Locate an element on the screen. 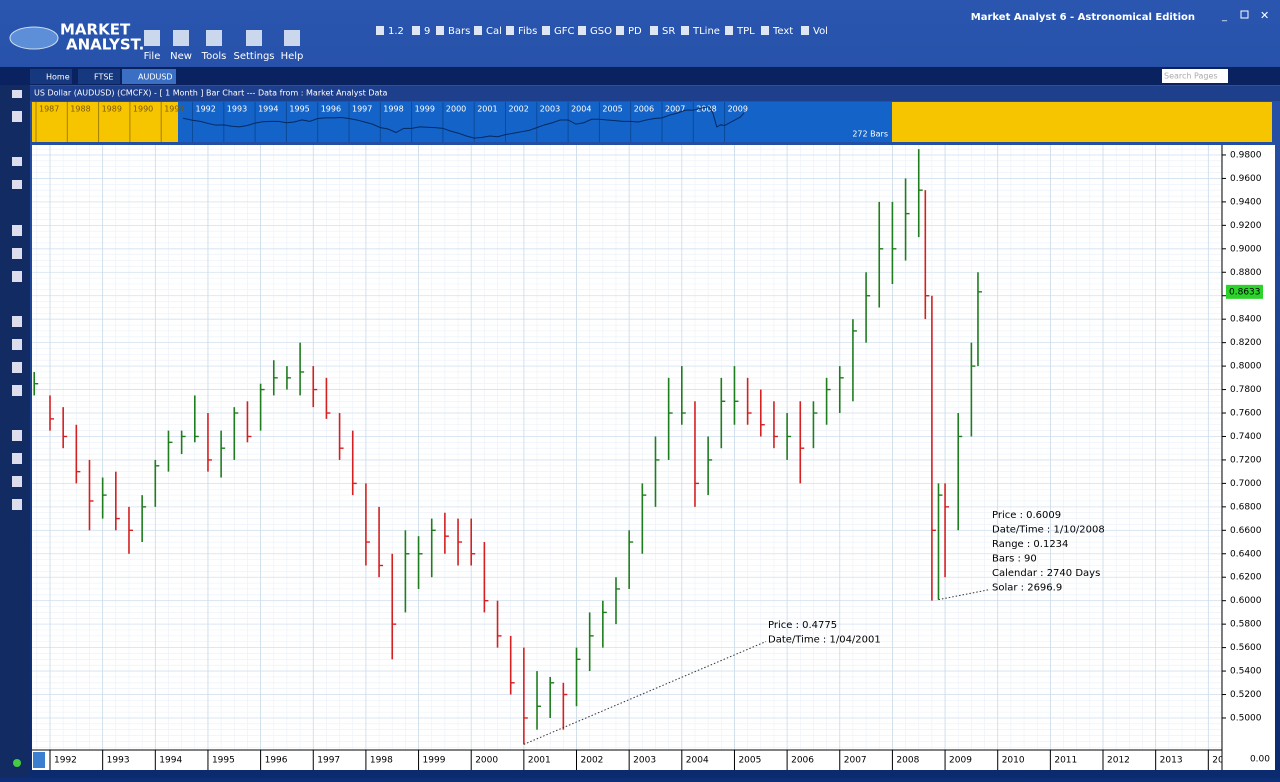 The image size is (1280, 782). x-tick-label: 2009 is located at coordinates (960, 761).